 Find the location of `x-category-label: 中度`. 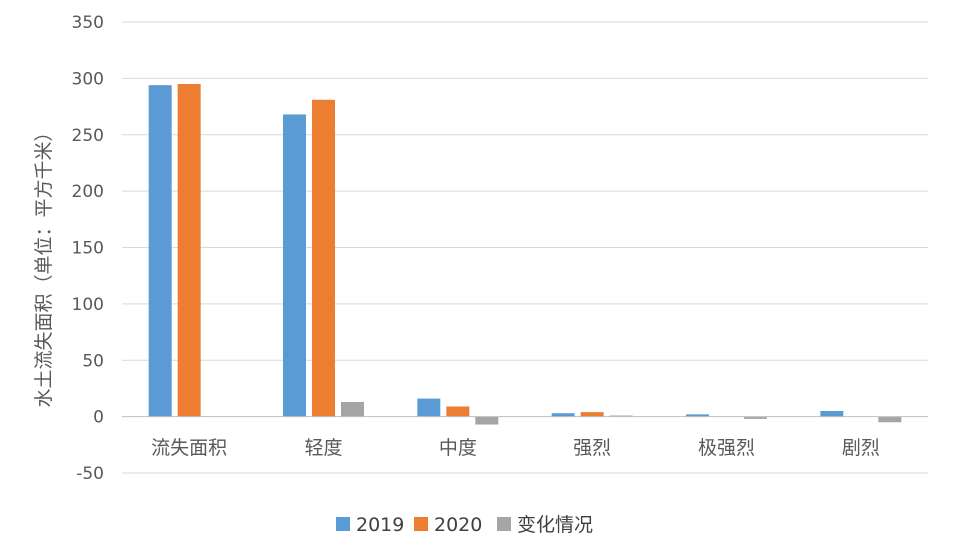

x-category-label: 中度 is located at coordinates (458, 448).